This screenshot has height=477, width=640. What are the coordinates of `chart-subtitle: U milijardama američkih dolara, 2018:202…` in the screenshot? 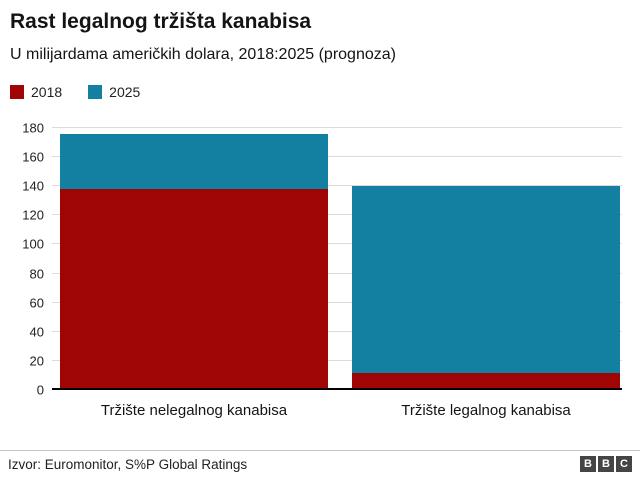 It's located at (203, 54).